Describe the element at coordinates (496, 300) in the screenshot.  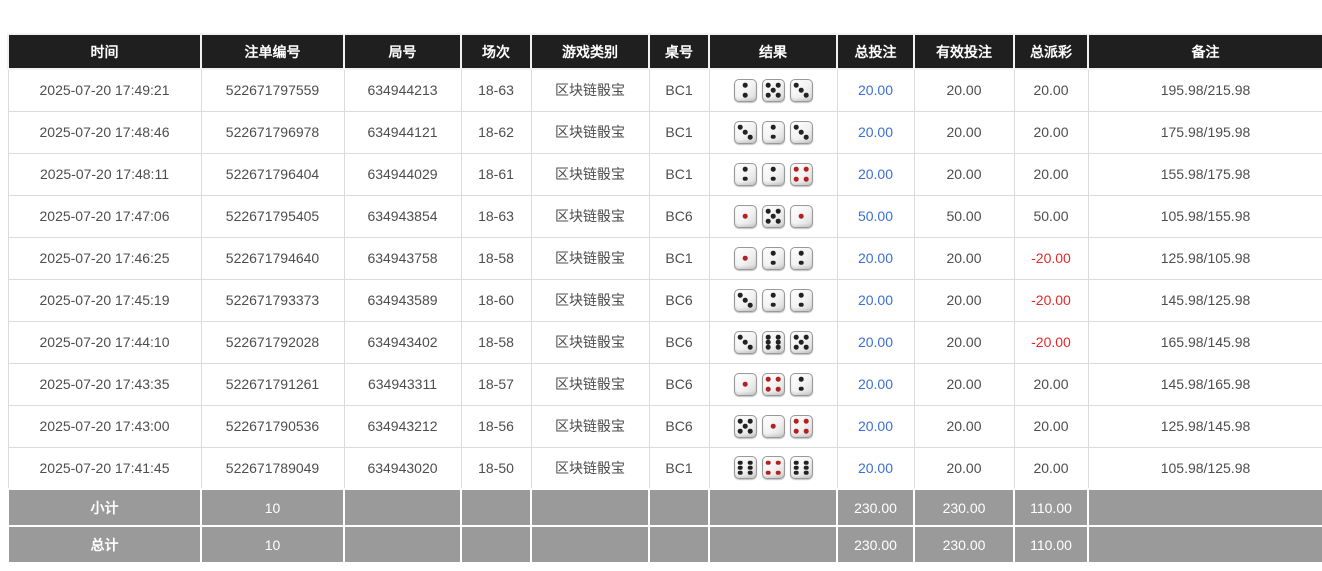
I see `cell-session: 18-60` at that location.